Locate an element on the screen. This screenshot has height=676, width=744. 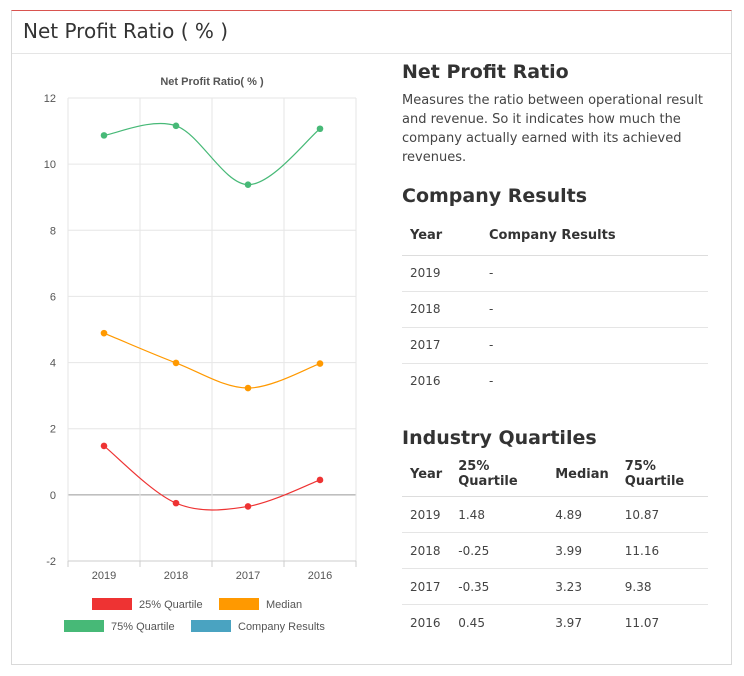
table-row: 2018- is located at coordinates (555, 309).